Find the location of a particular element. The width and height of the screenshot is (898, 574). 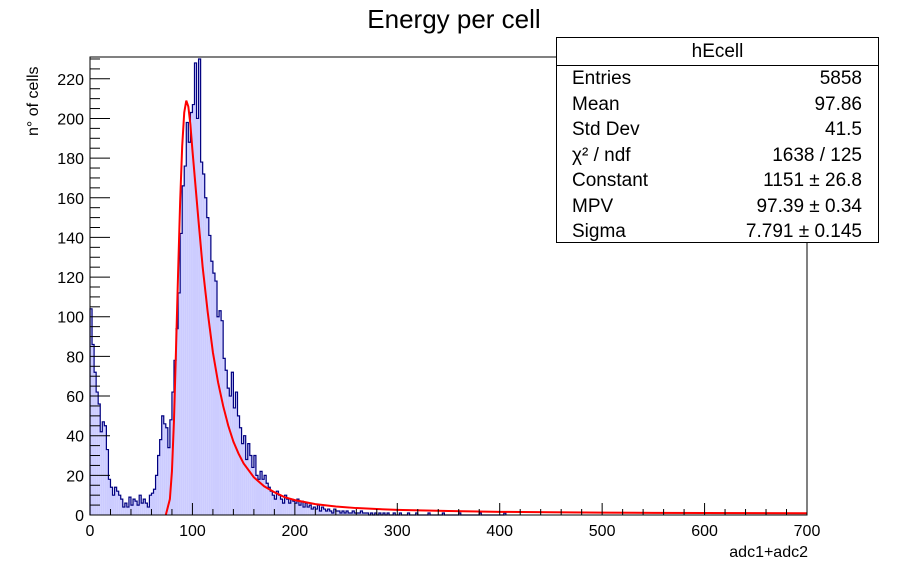

stats-value: 1638 / 125 is located at coordinates (817, 155).